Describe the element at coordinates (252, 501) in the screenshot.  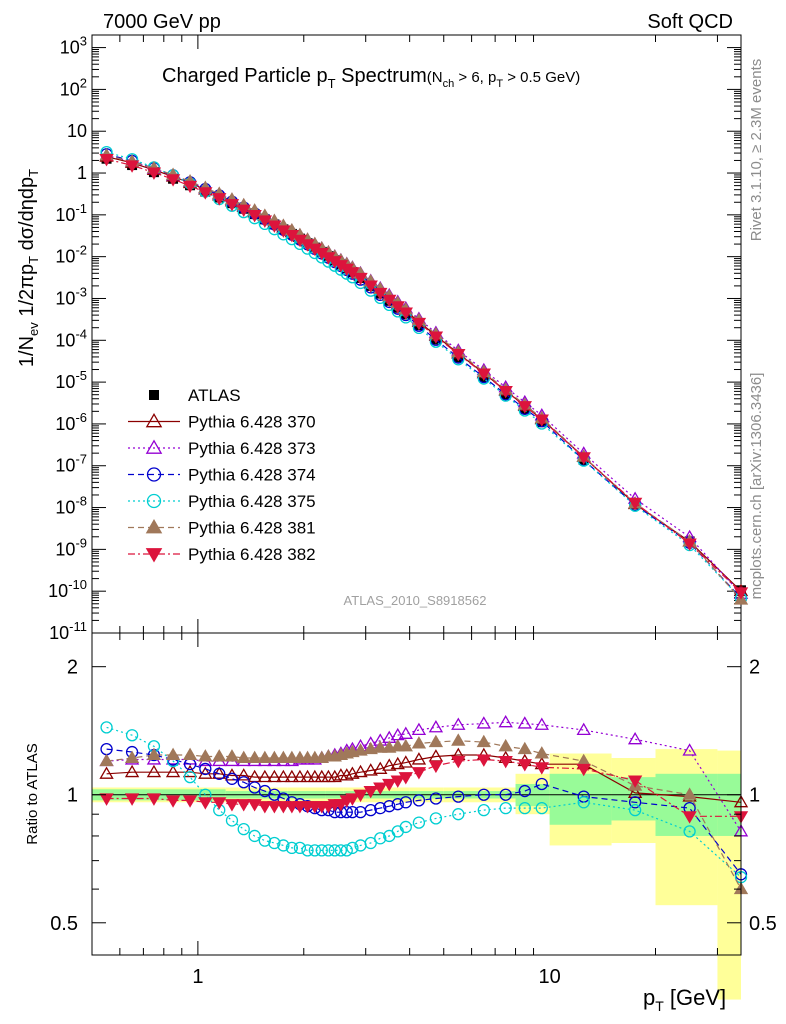
I see `legend-label: Pythia 6.428 375` at that location.